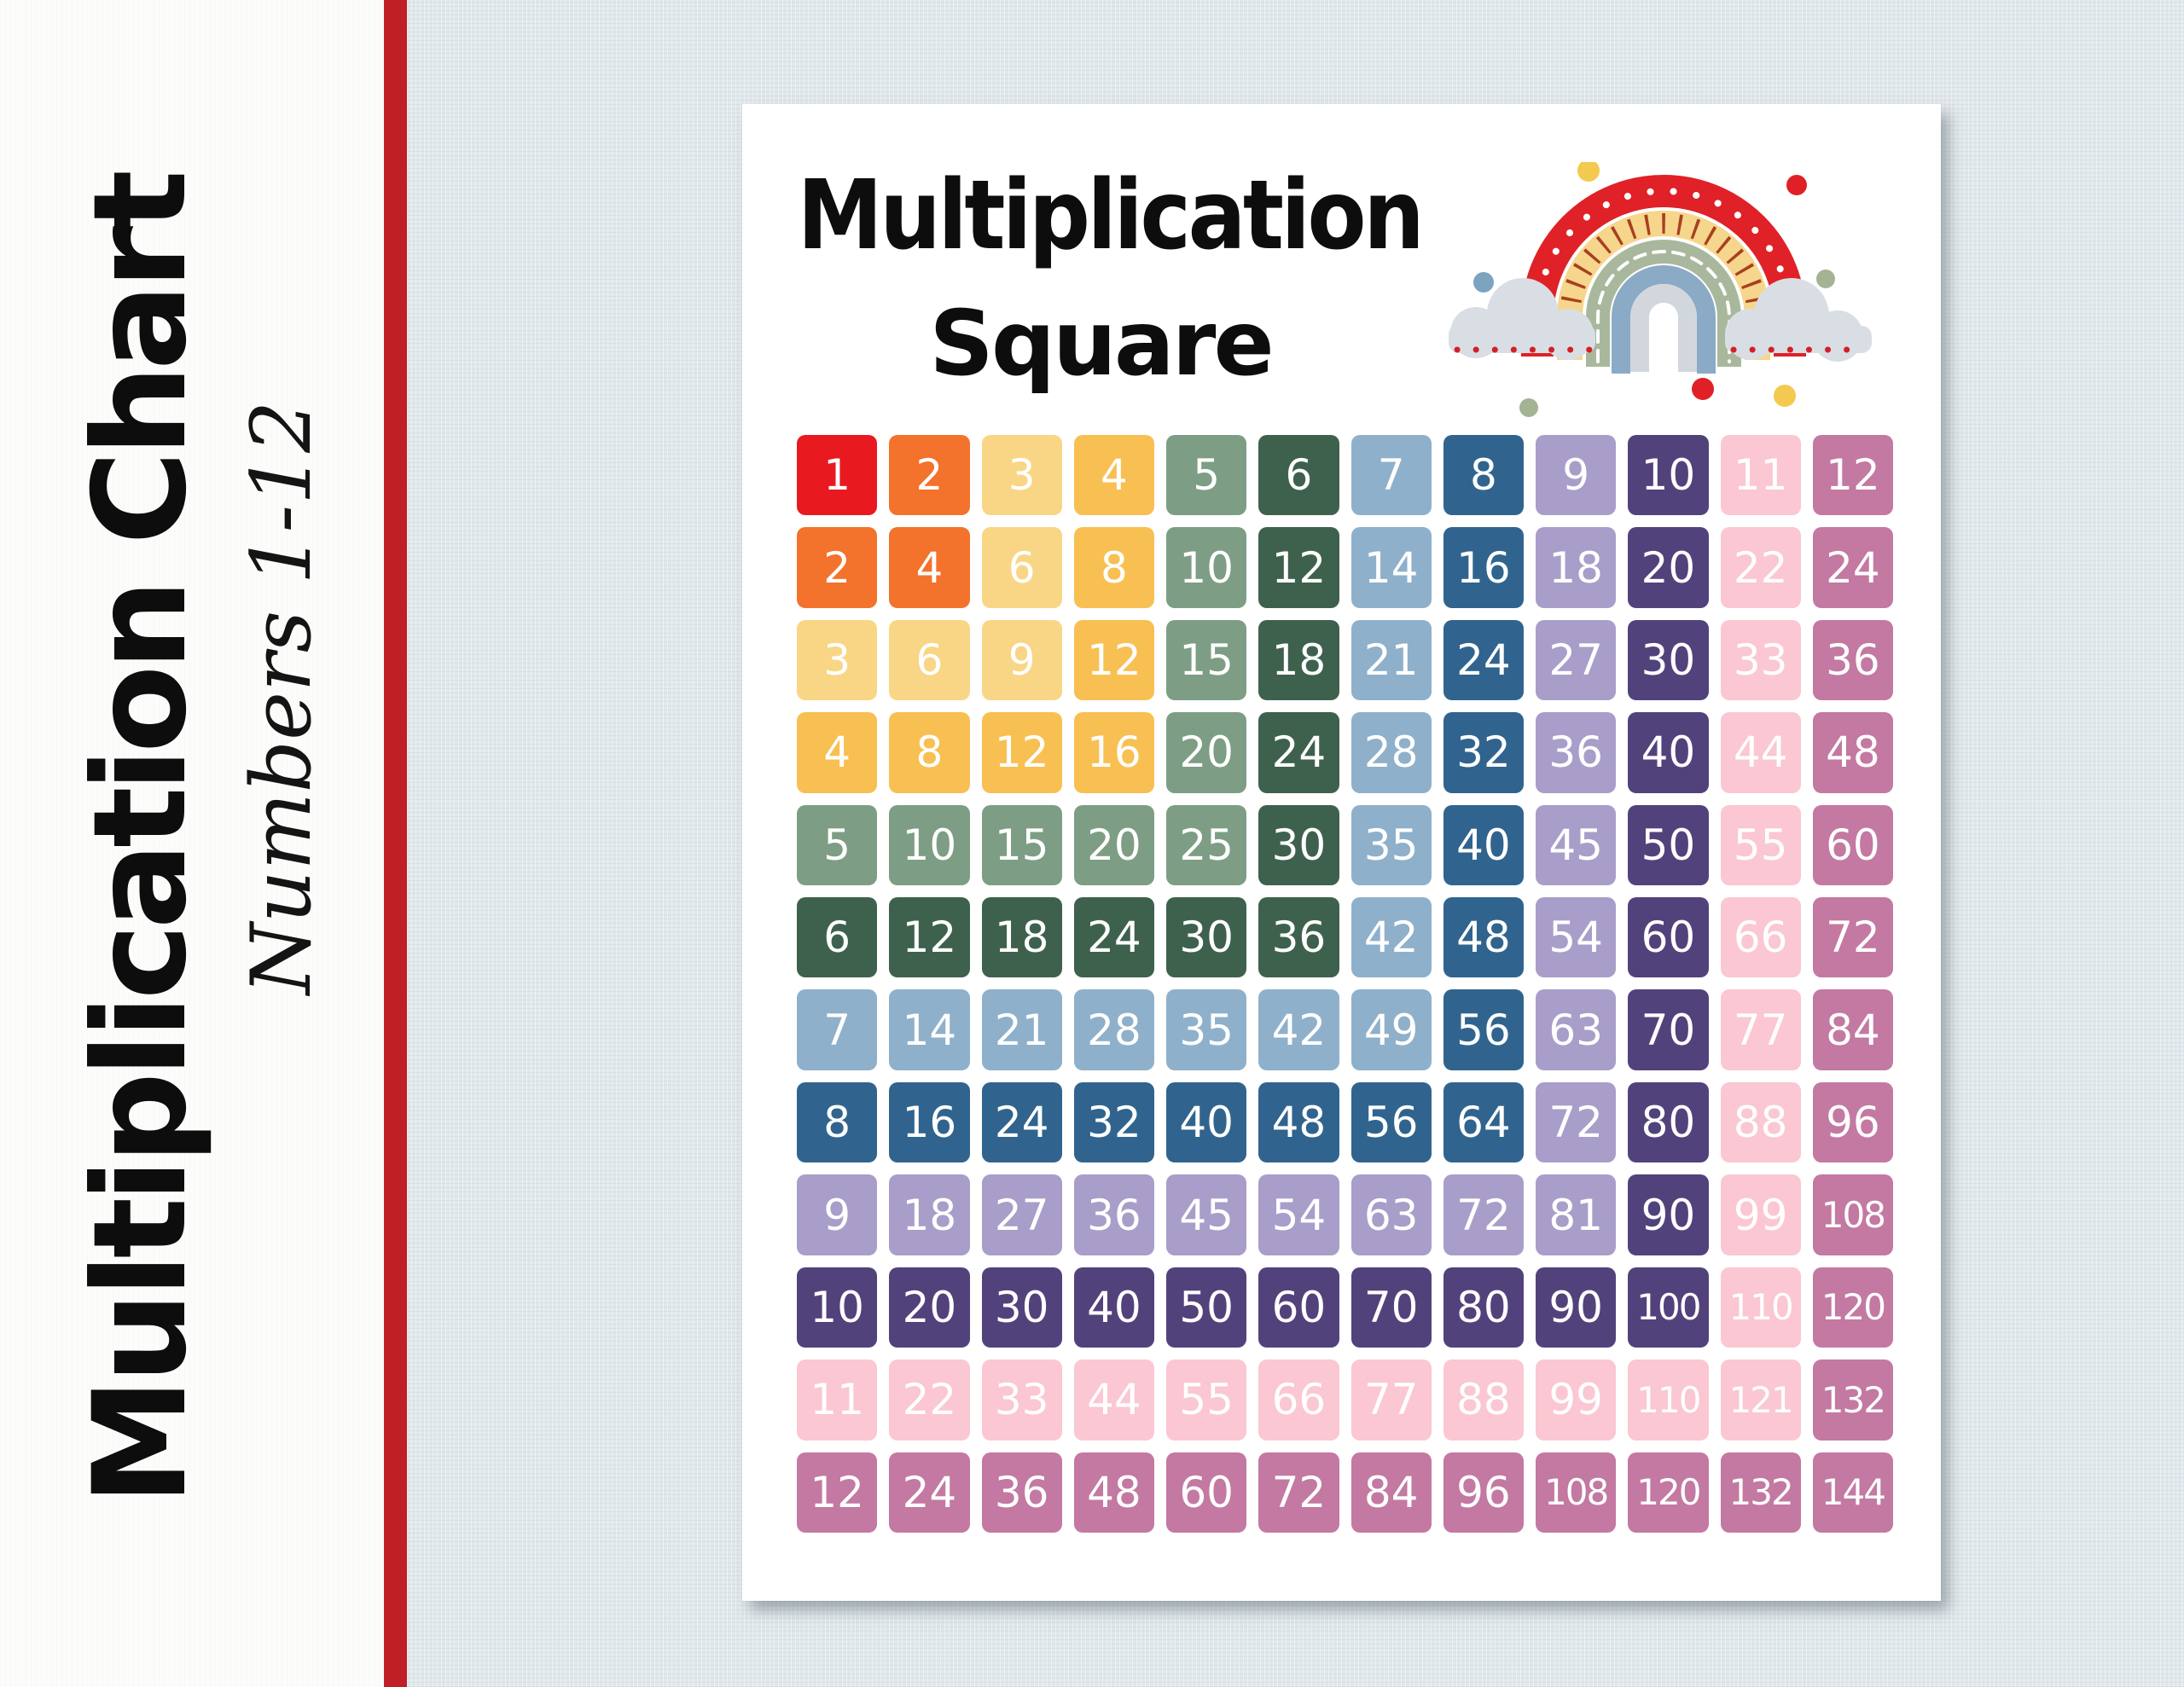  Describe the element at coordinates (1021, 1215) in the screenshot. I see `grid-cell: 27` at that location.